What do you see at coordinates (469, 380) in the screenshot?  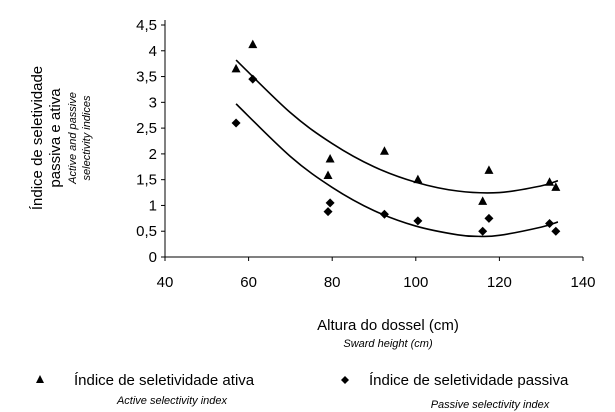 I see `legend-passive-label: Índice de seletividade passiva` at bounding box center [469, 380].